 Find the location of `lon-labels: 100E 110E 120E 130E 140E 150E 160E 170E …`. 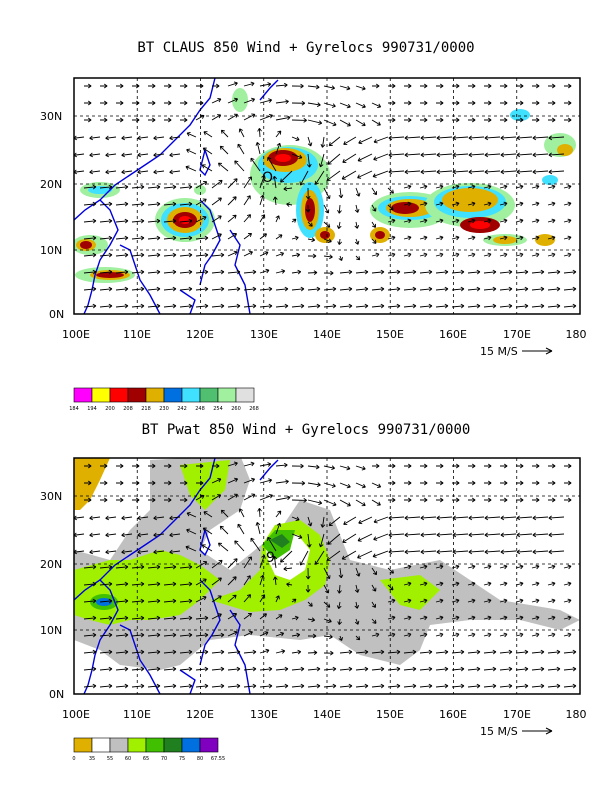

lon-labels: 100E 110E 120E 130E 140E 150E 160E 170E … is located at coordinates (324, 334).